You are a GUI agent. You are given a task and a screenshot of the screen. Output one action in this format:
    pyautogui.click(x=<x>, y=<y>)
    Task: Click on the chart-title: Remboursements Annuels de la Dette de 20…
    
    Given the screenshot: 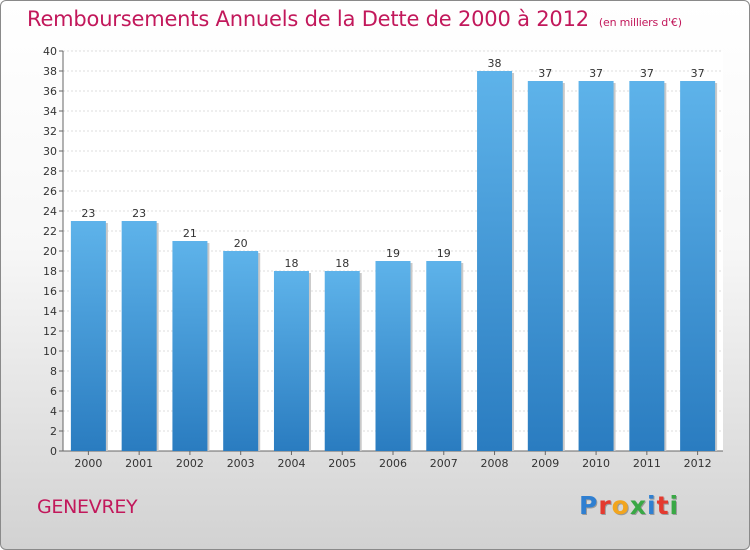 What is the action you would take?
    pyautogui.click(x=354, y=19)
    